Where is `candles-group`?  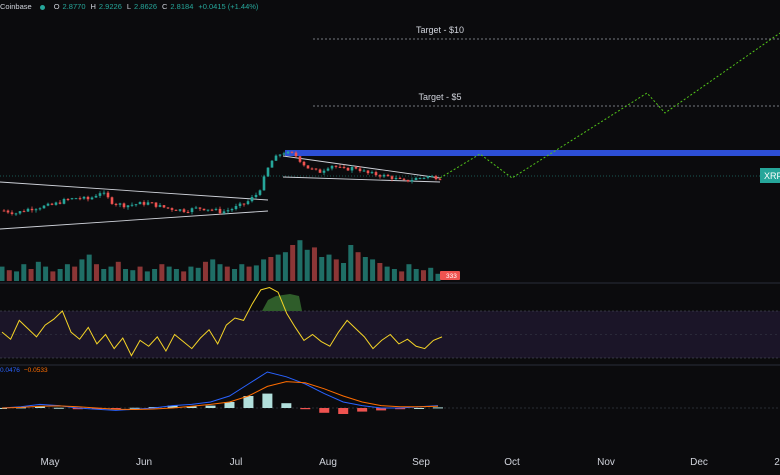
candles-group is located at coordinates (222, 183).